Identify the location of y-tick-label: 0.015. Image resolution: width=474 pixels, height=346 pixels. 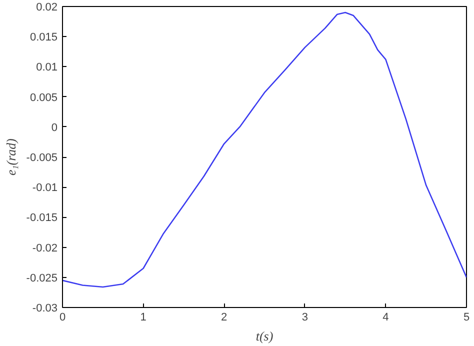
(44, 38).